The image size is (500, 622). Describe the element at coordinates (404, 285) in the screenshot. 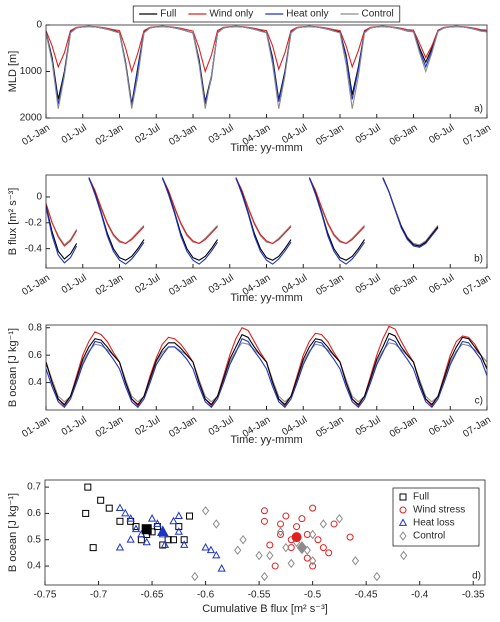

I see `x-tick-label: 06-Jan` at that location.